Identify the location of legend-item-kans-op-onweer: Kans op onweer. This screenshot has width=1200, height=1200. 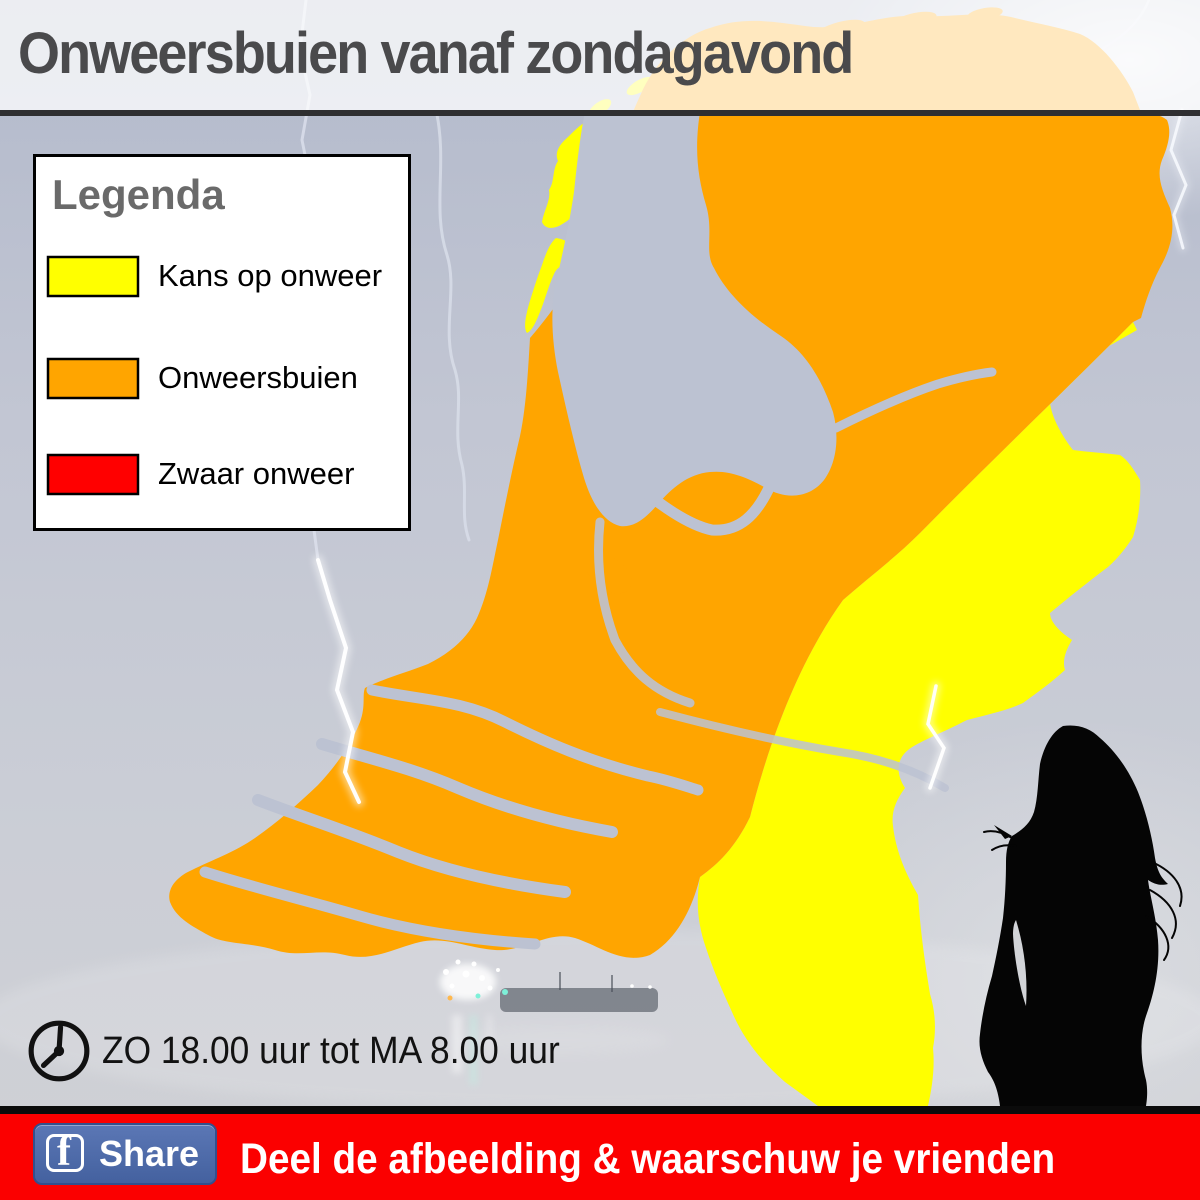
(221, 277).